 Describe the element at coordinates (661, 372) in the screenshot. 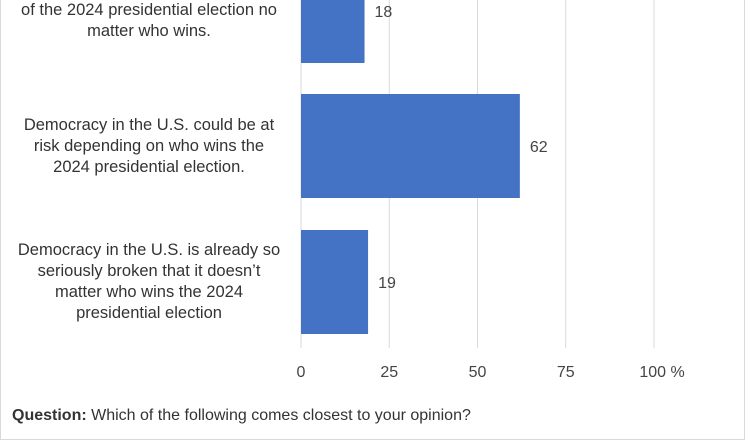

I see `x-tick-label: 100 %` at that location.